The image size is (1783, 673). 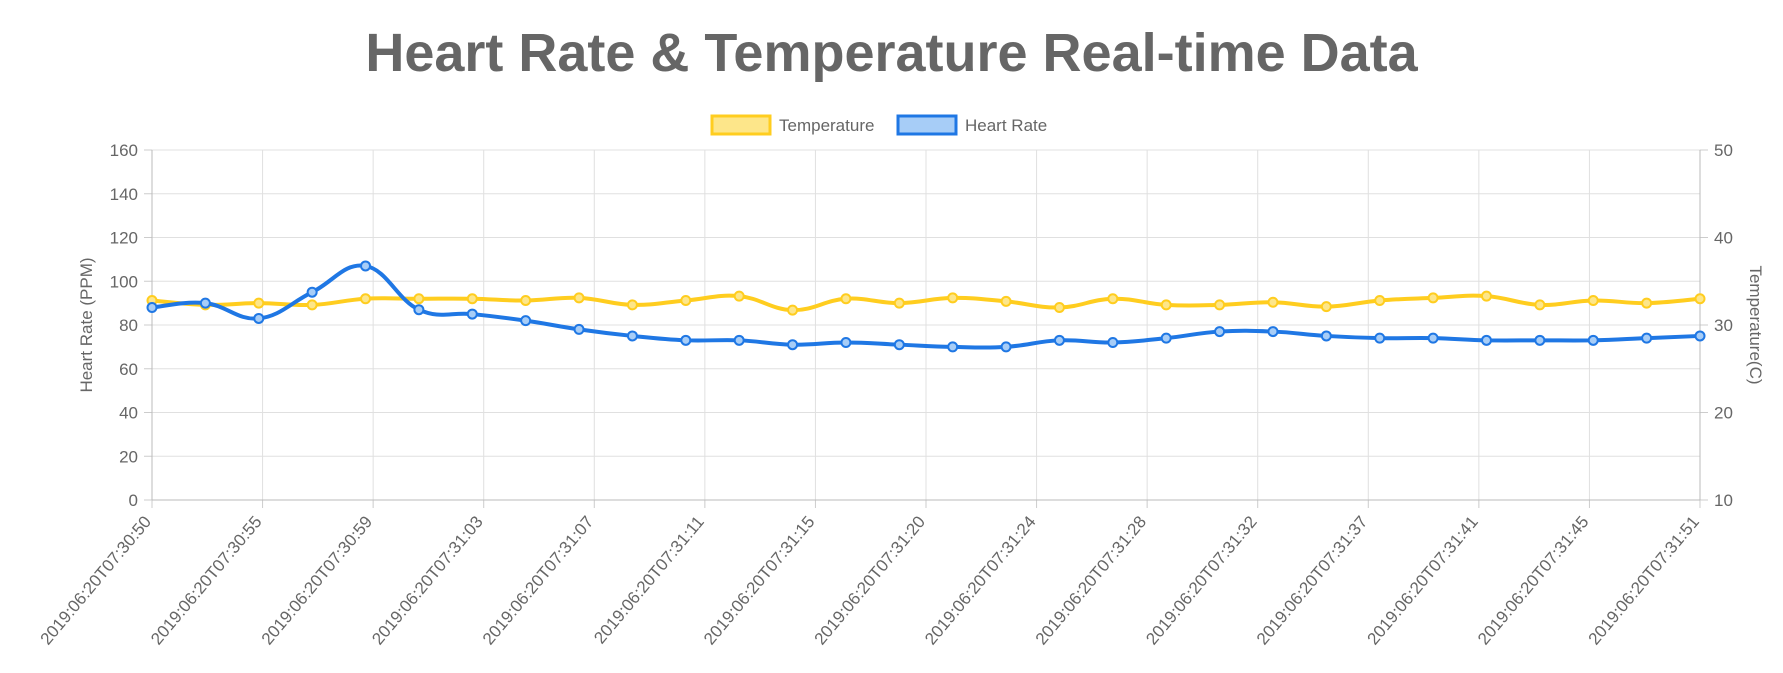 What do you see at coordinates (128, 413) in the screenshot?
I see `left-tick-label: 40` at bounding box center [128, 413].